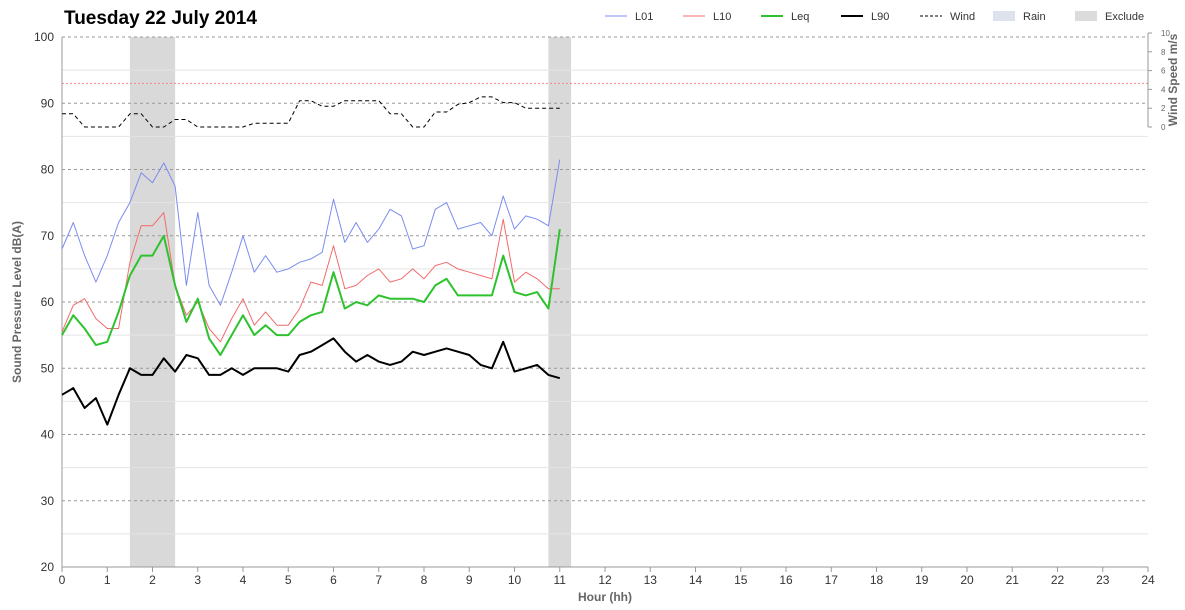 The width and height of the screenshot is (1185, 610). I want to click on series-line-wind, so click(311, 112).